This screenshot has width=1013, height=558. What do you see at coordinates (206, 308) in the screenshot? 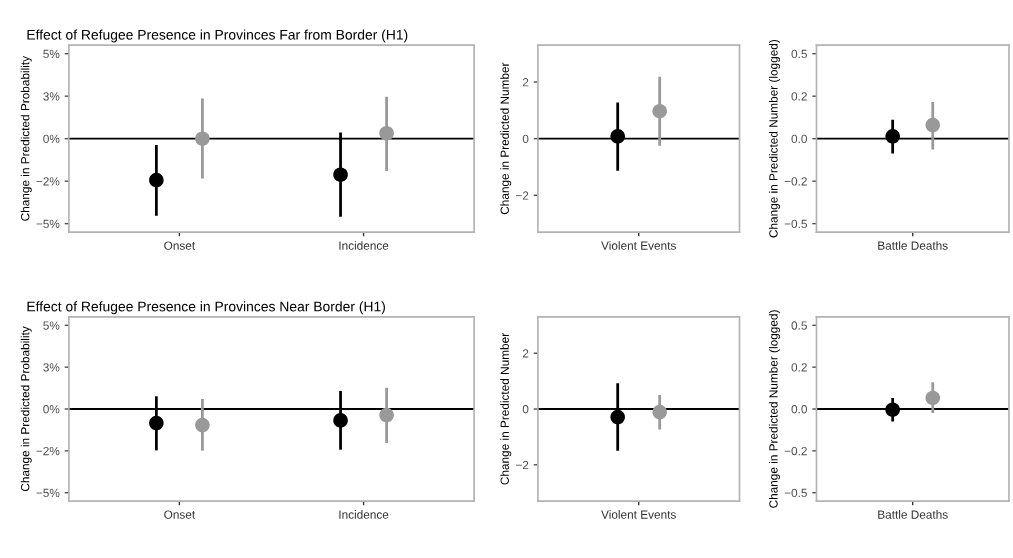
I see `chart-title: Effect of Refugee Presence in Provinces Near Border (H1)` at bounding box center [206, 308].